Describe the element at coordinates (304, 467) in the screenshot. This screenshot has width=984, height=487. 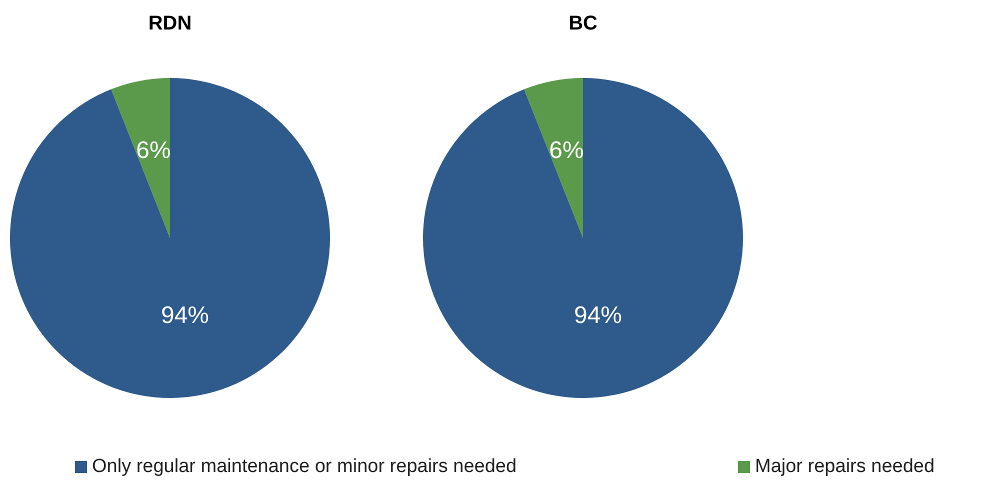
I see `legend-label: Only regular maintenance or minor repairs needed` at that location.